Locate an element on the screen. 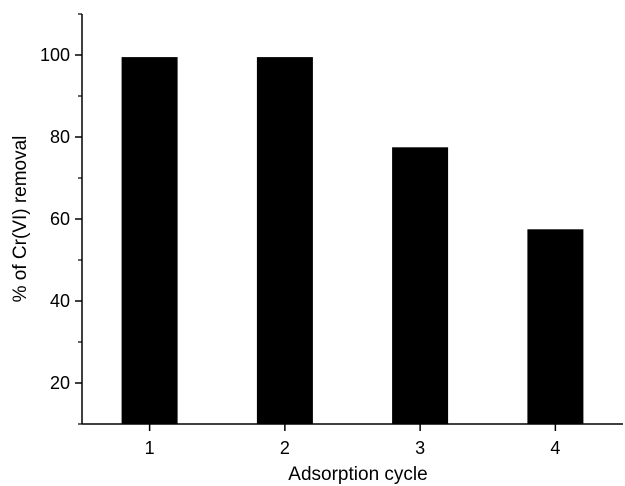 This screenshot has width=625, height=486. x-tick-label: 3 is located at coordinates (420, 448).